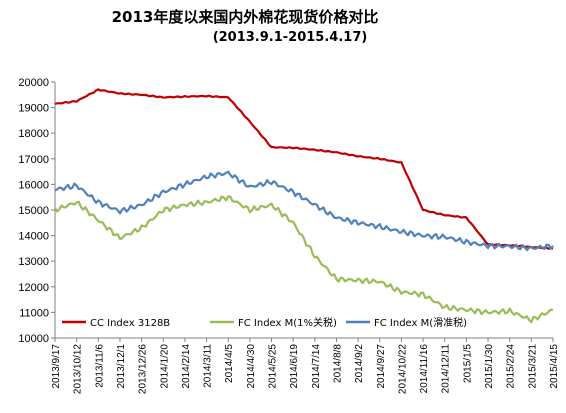  I want to click on x-tick-label: 2014/6/19, so click(294, 366).